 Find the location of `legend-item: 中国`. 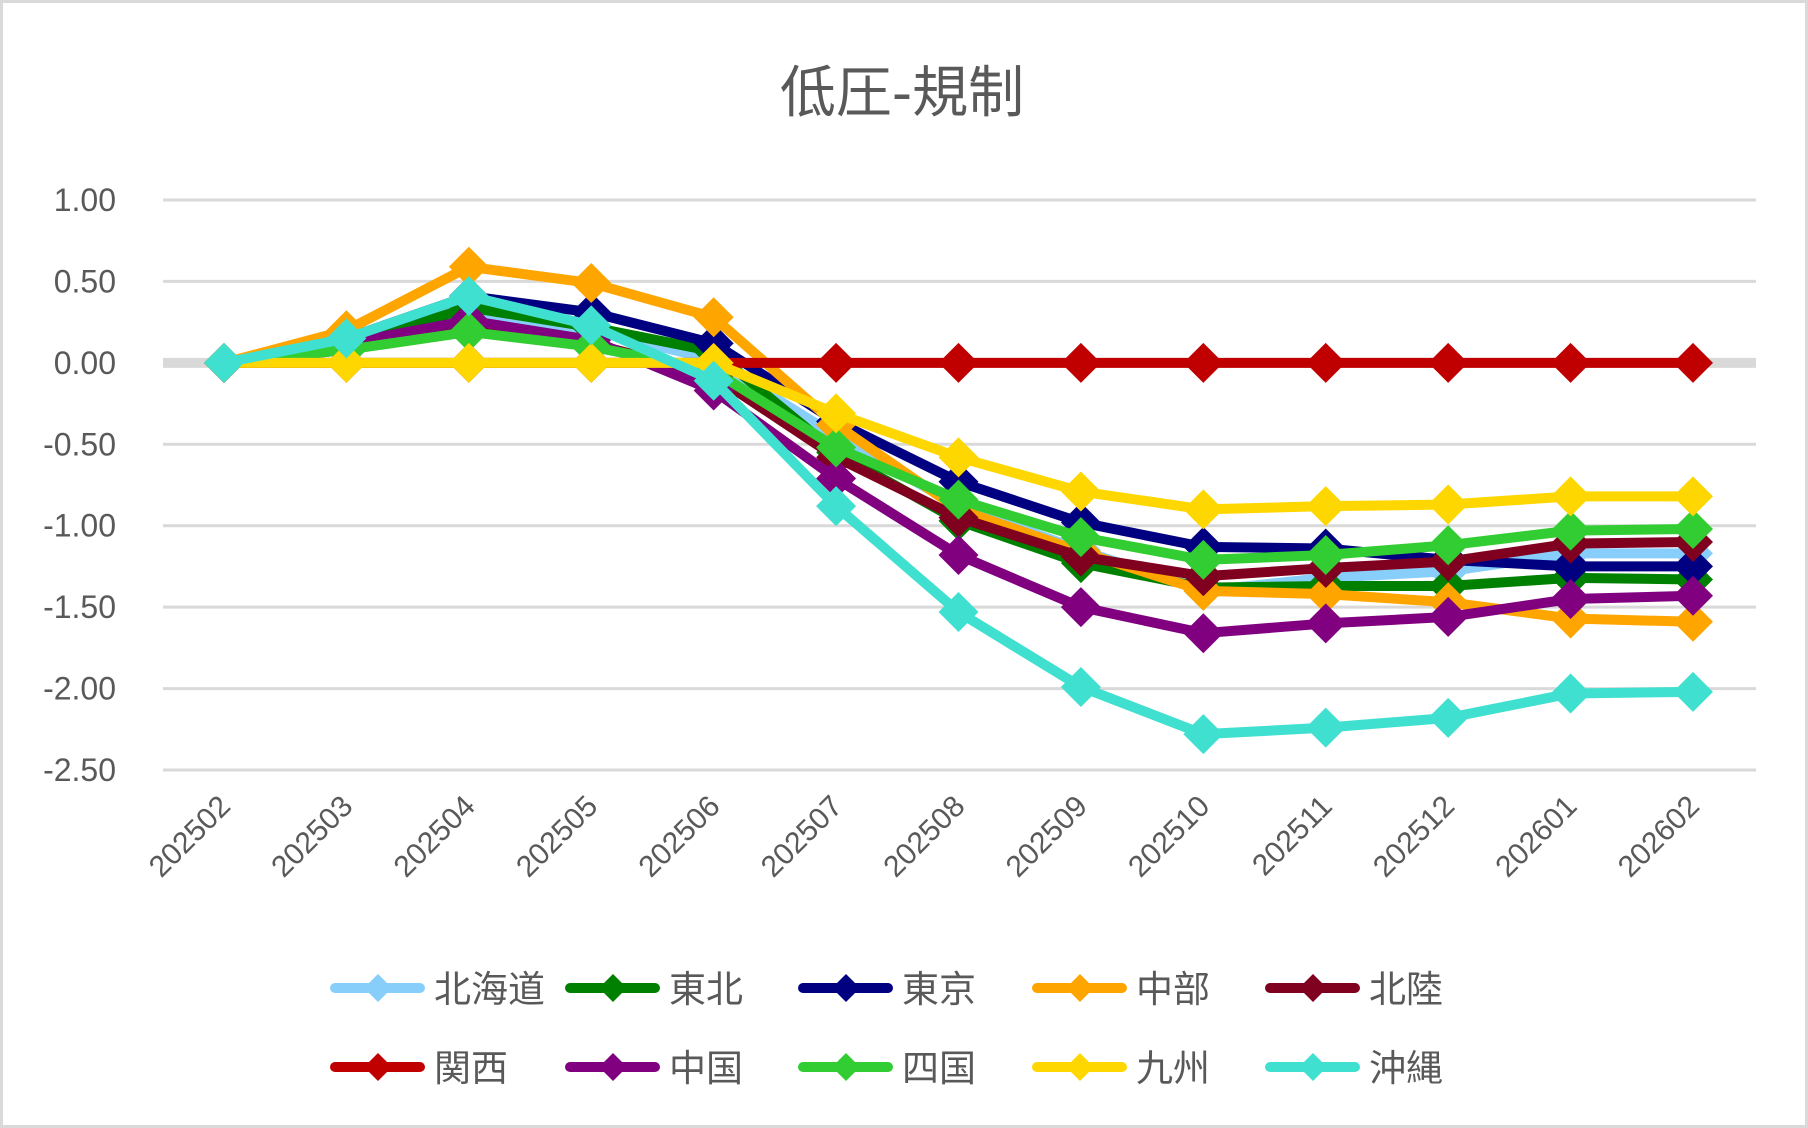

legend-item: 中国 is located at coordinates (654, 1068).